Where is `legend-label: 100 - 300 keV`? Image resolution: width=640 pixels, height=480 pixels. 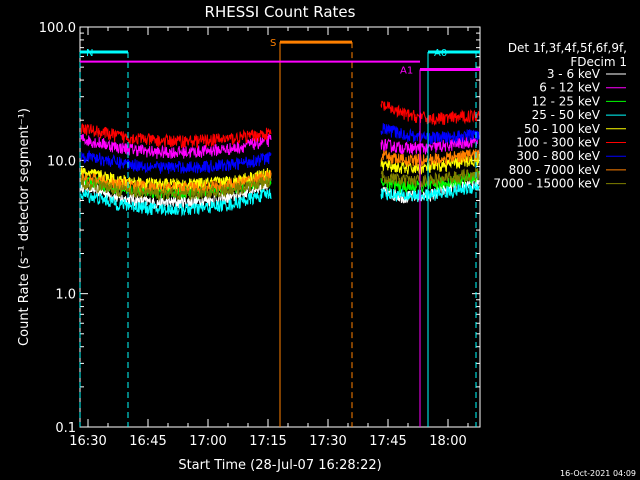
legend-label: 100 - 300 keV is located at coordinates (558, 143).